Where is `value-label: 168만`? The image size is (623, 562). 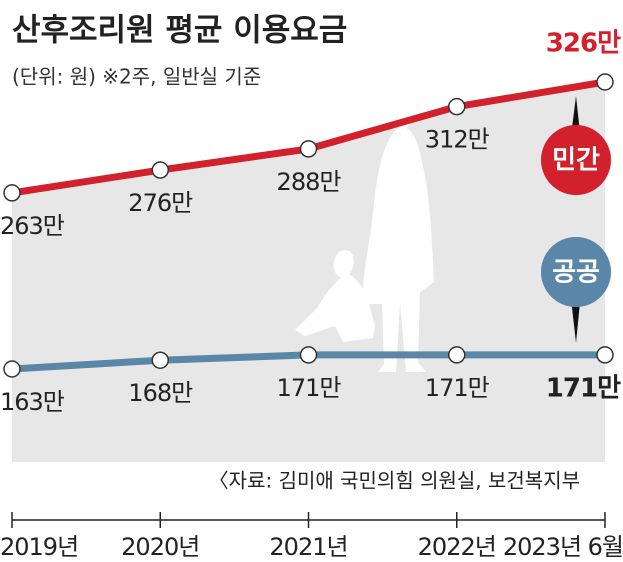
value-label: 168만 is located at coordinates (160, 393).